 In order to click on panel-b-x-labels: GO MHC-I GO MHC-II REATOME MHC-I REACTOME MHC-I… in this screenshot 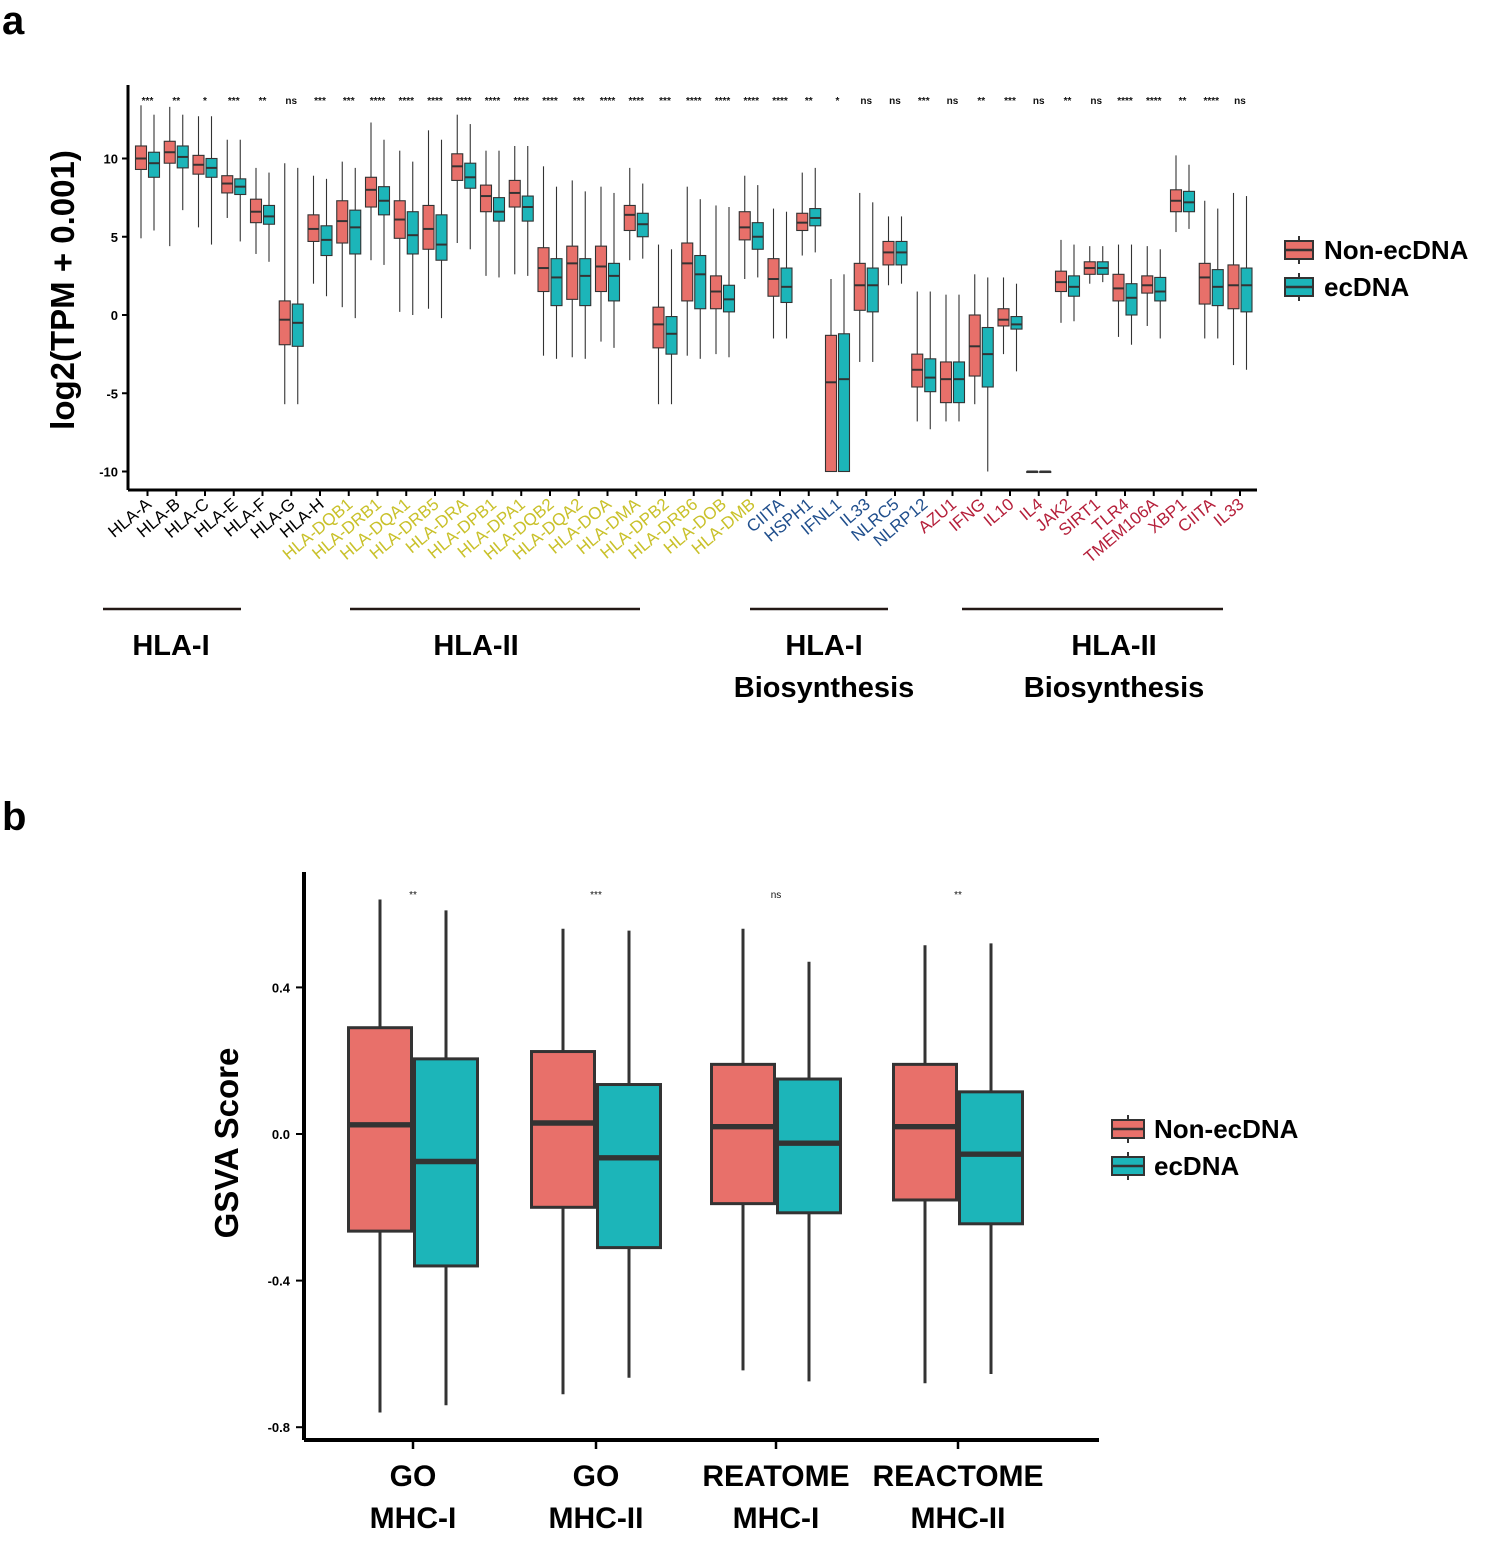, I will do `click(707, 1497)`.